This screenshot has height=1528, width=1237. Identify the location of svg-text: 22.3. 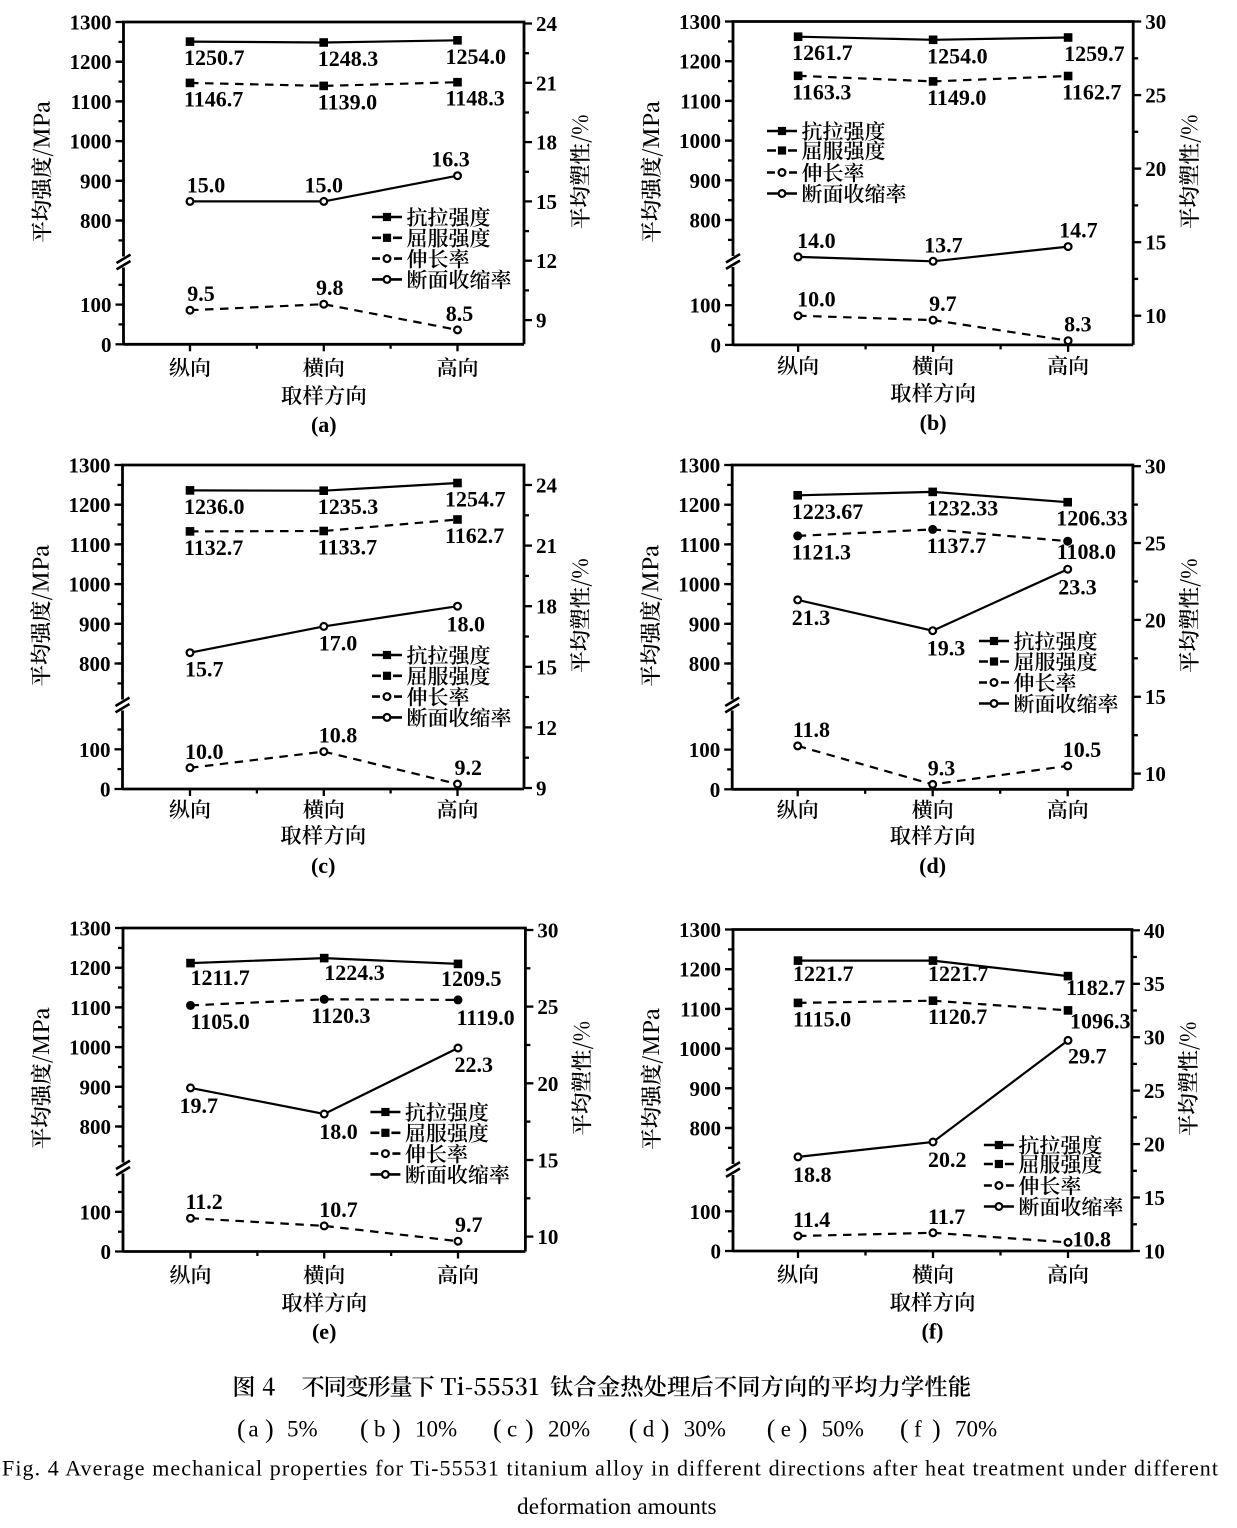
(474, 1064).